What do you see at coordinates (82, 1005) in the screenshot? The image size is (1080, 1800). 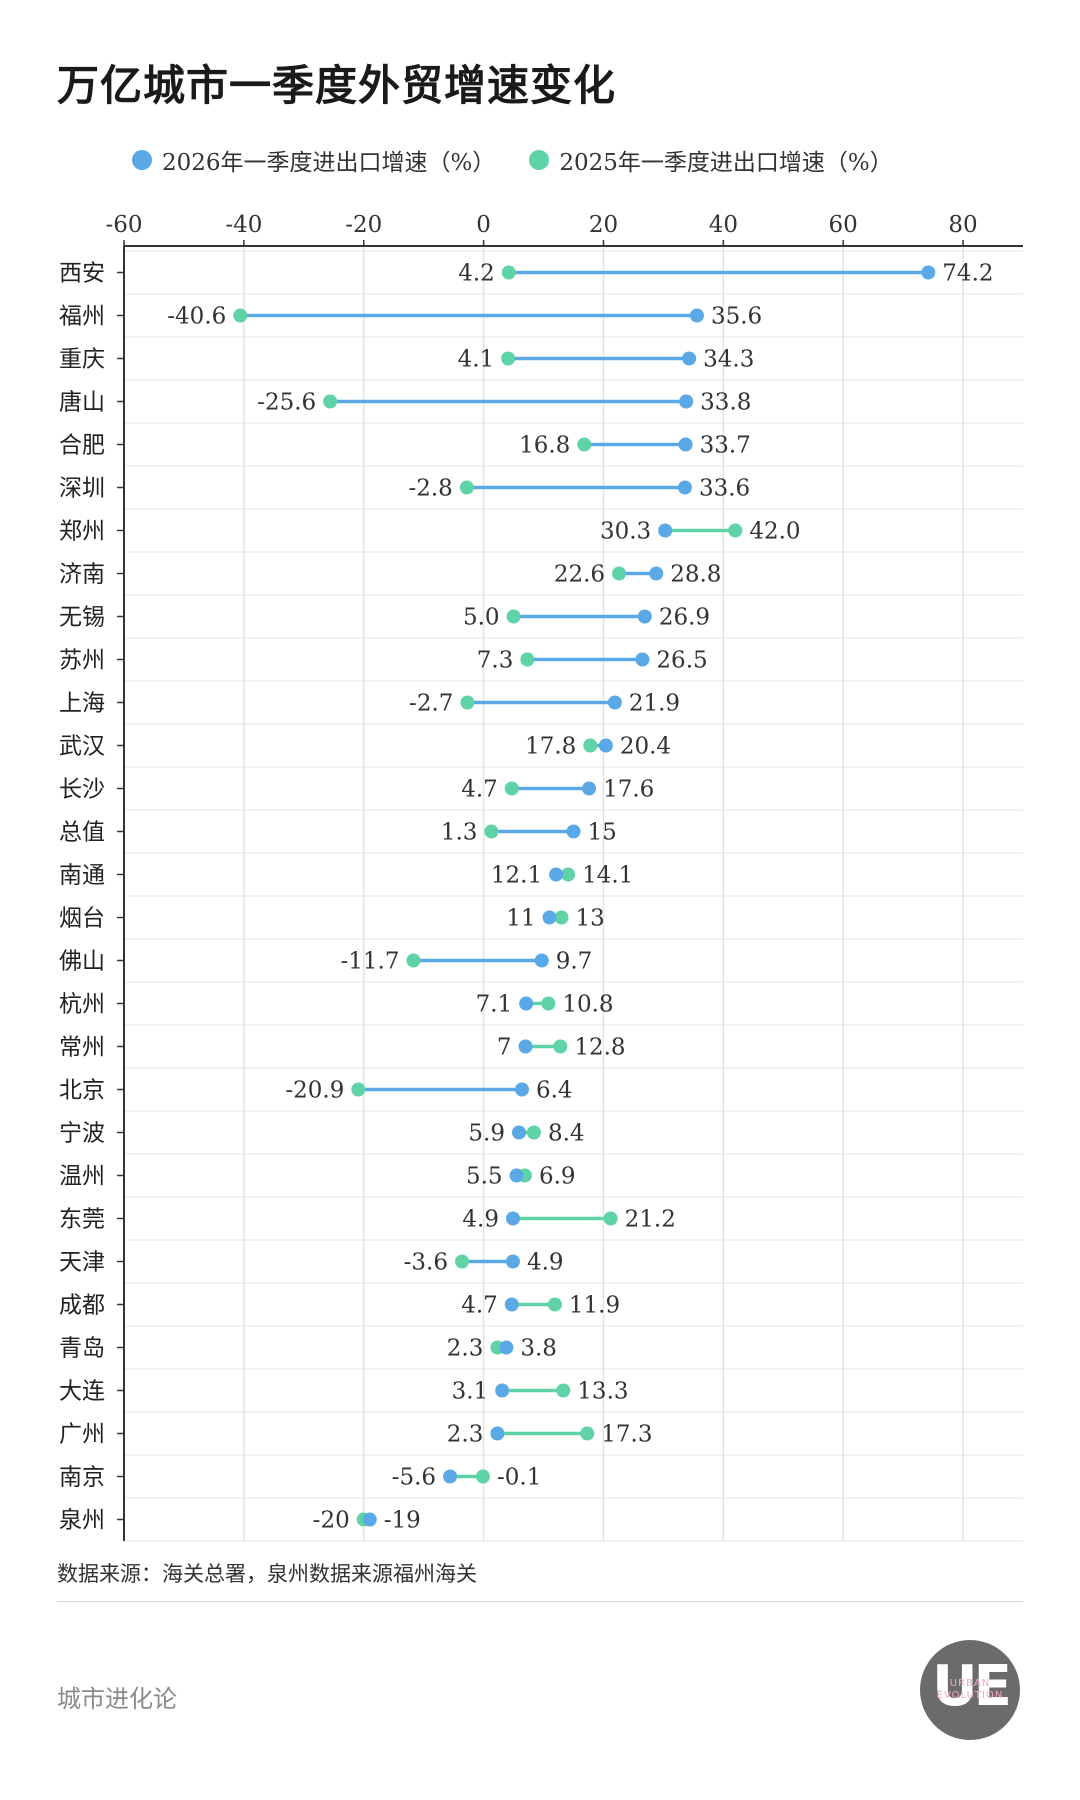 I see `category-label: 杭州` at bounding box center [82, 1005].